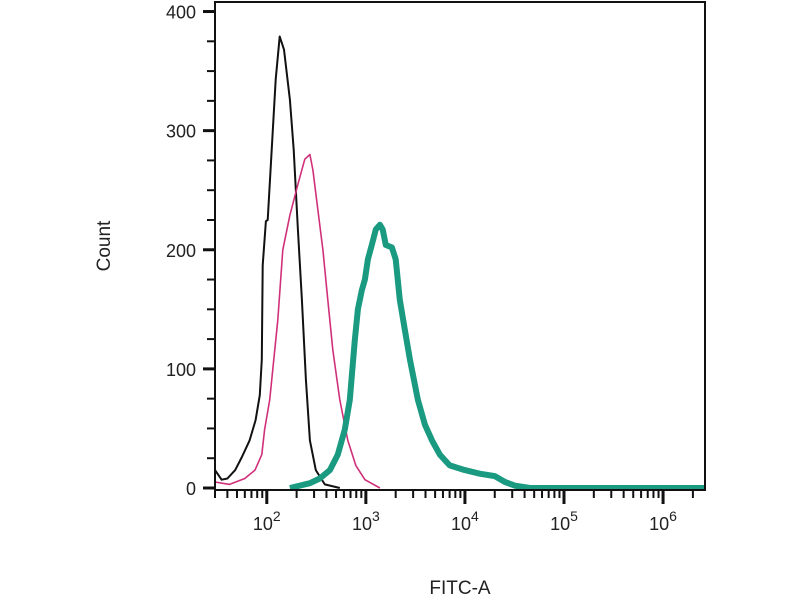  Describe the element at coordinates (181, 13) in the screenshot. I see `y-tick-label: 400` at that location.